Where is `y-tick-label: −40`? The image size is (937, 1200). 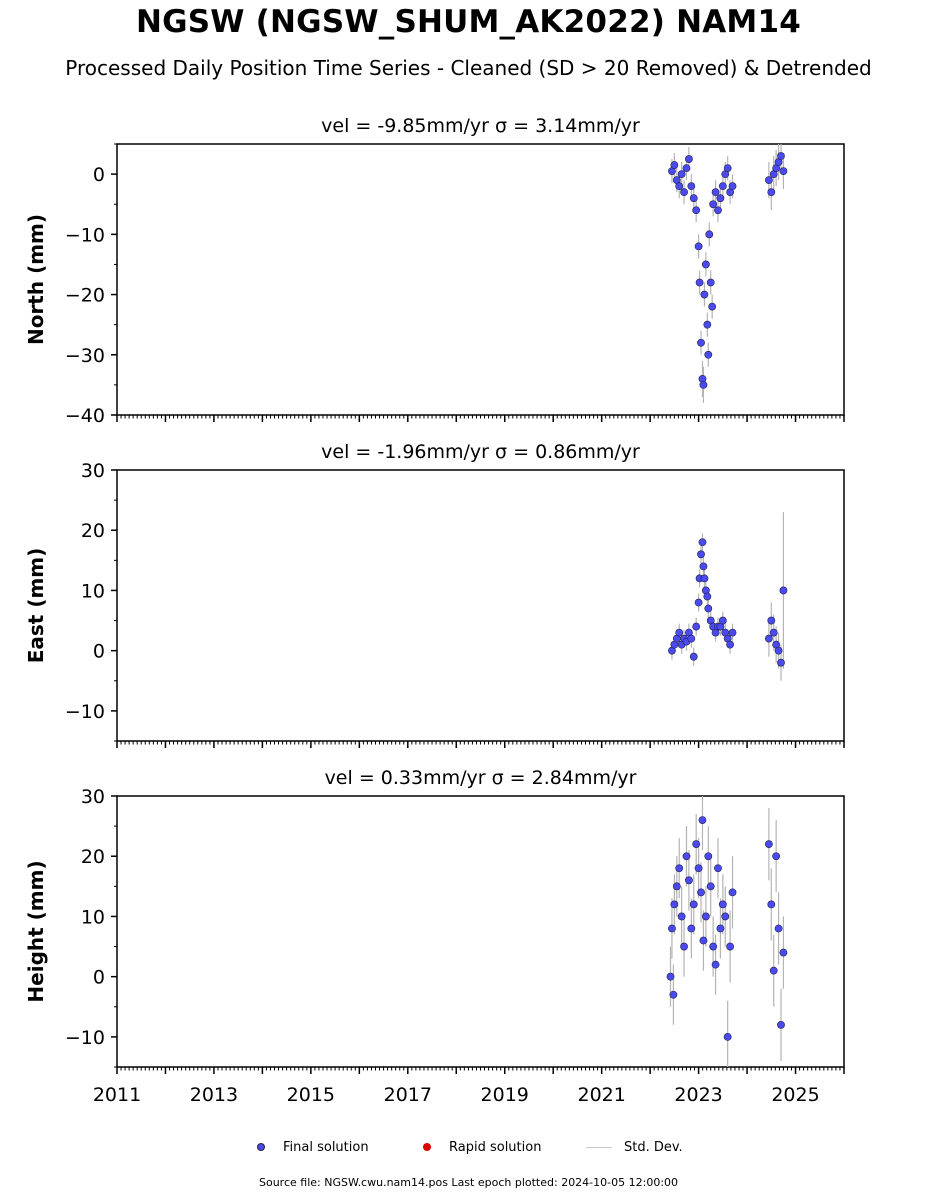 y-tick-label: −40 is located at coordinates (85, 416).